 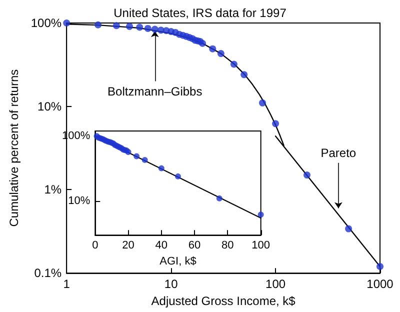 I want to click on annotation: Pareto, so click(x=338, y=153).